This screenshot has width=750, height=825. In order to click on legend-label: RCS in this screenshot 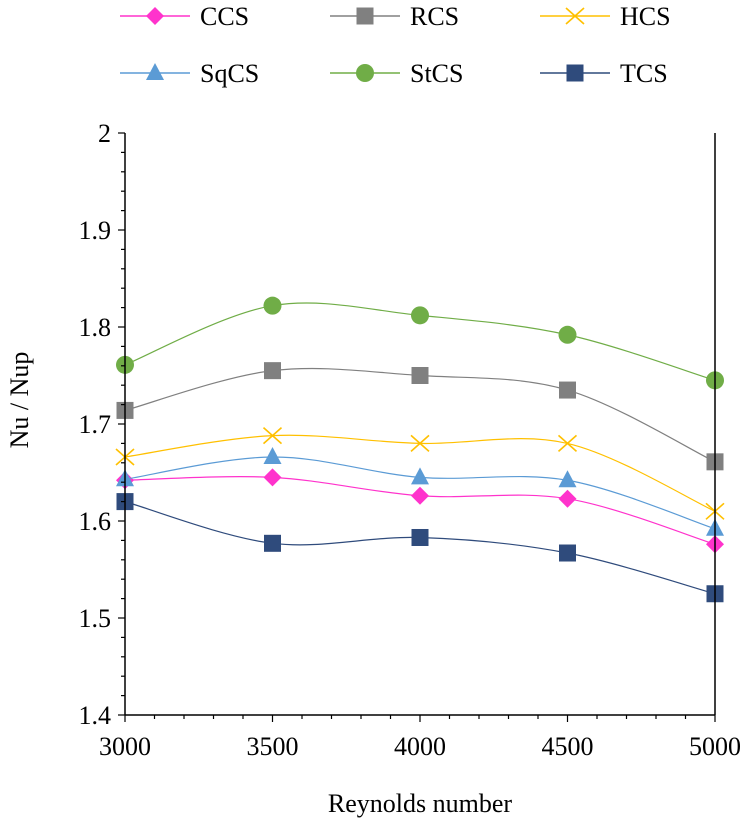, I will do `click(434, 16)`.